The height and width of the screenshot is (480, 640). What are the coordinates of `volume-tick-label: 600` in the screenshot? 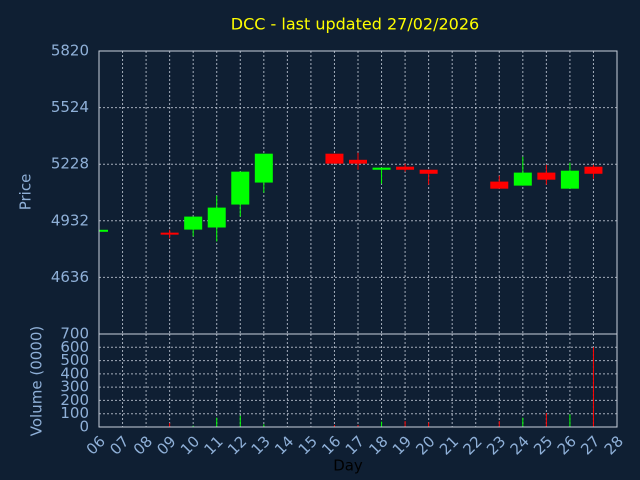 It's located at (74, 347).